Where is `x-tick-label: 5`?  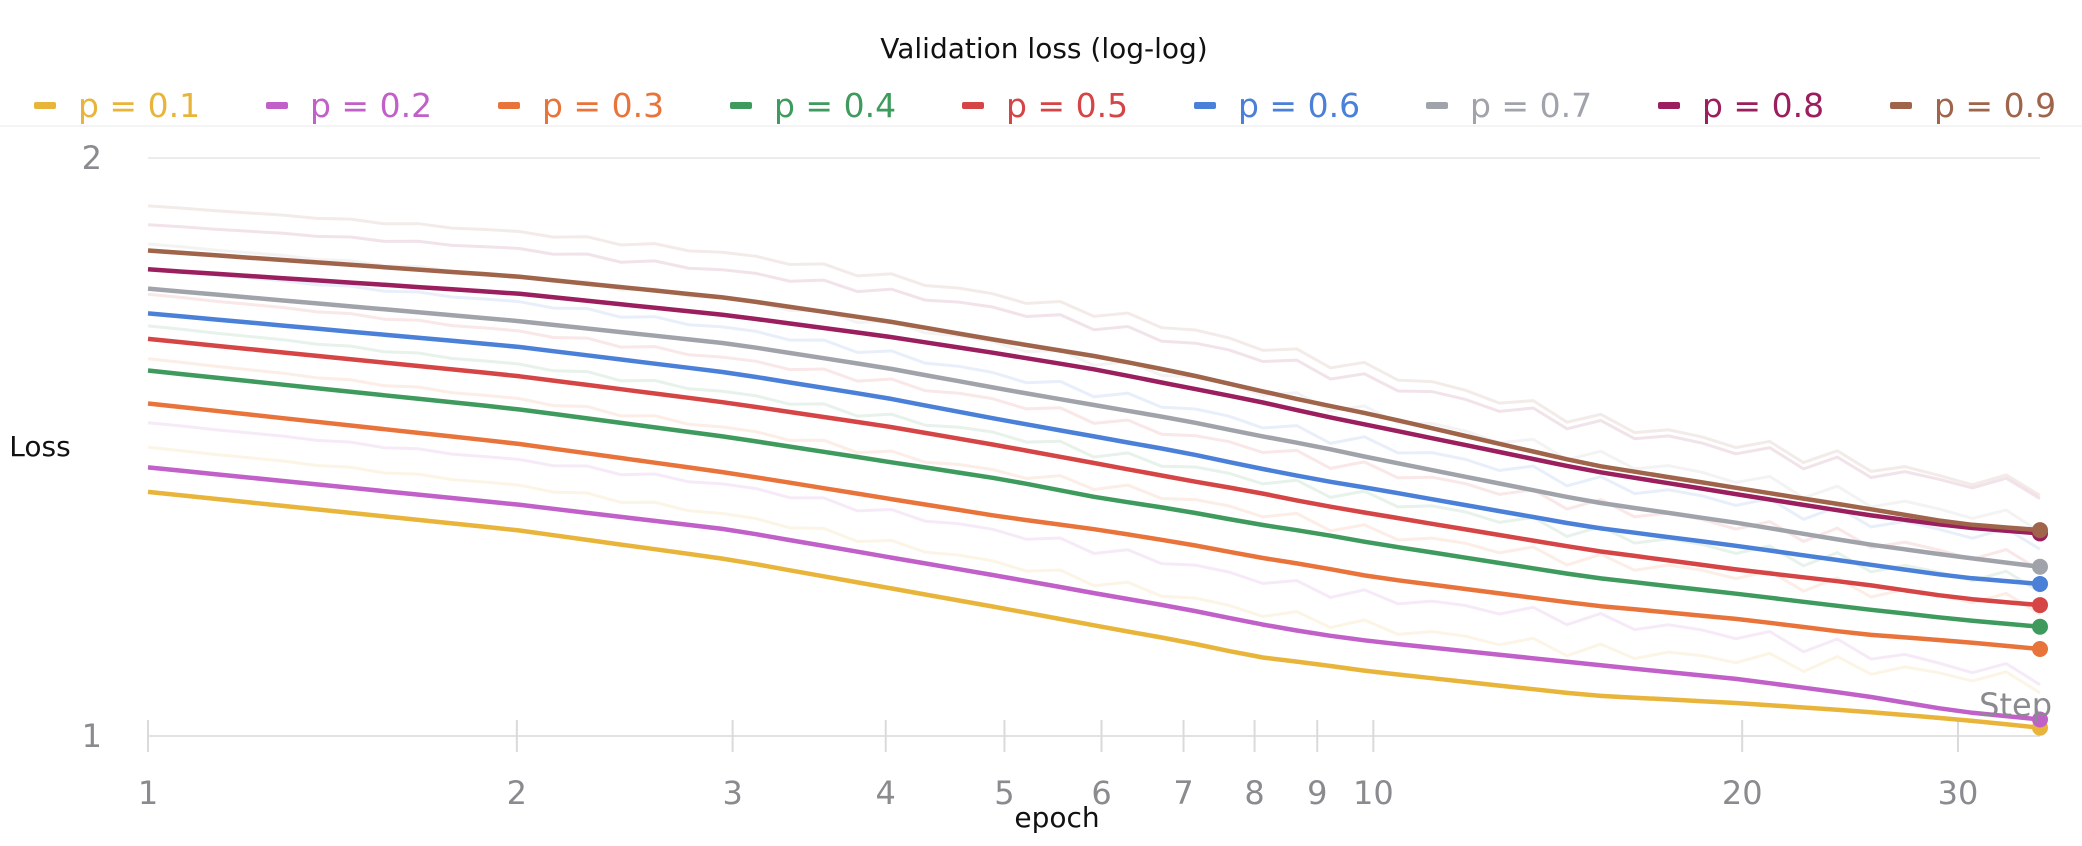
x-tick-label: 5 is located at coordinates (1004, 793).